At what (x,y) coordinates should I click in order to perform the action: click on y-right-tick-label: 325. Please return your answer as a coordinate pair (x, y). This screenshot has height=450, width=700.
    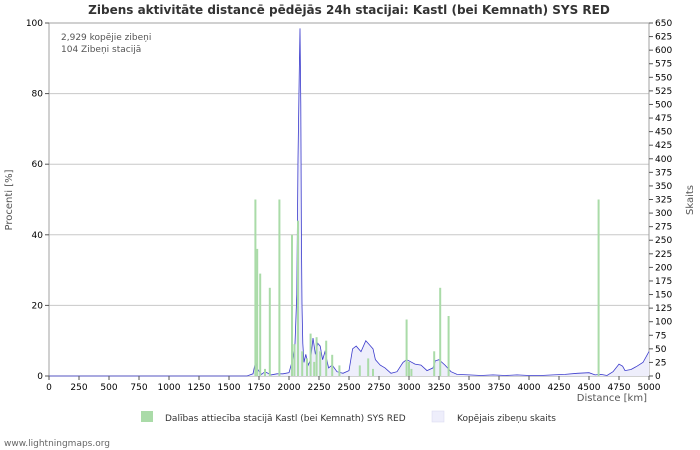
    Looking at the image, I should click on (663, 201).